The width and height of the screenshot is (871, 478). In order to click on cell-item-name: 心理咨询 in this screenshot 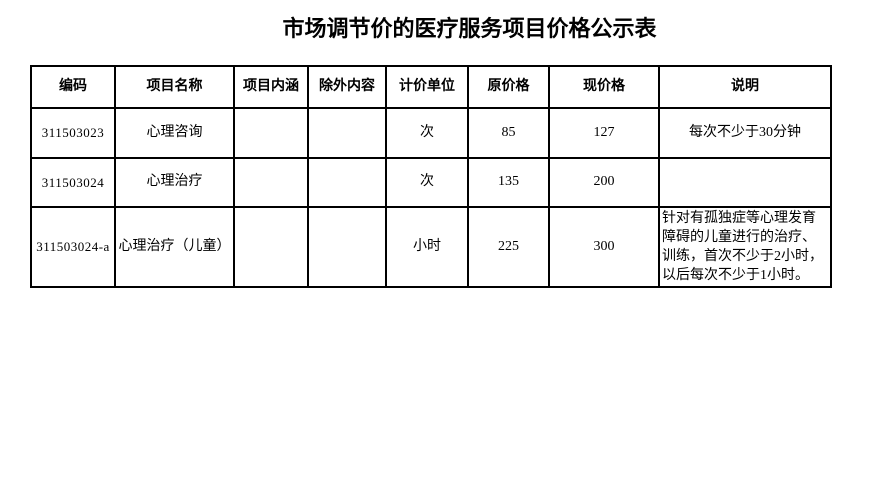, I will do `click(174, 133)`.